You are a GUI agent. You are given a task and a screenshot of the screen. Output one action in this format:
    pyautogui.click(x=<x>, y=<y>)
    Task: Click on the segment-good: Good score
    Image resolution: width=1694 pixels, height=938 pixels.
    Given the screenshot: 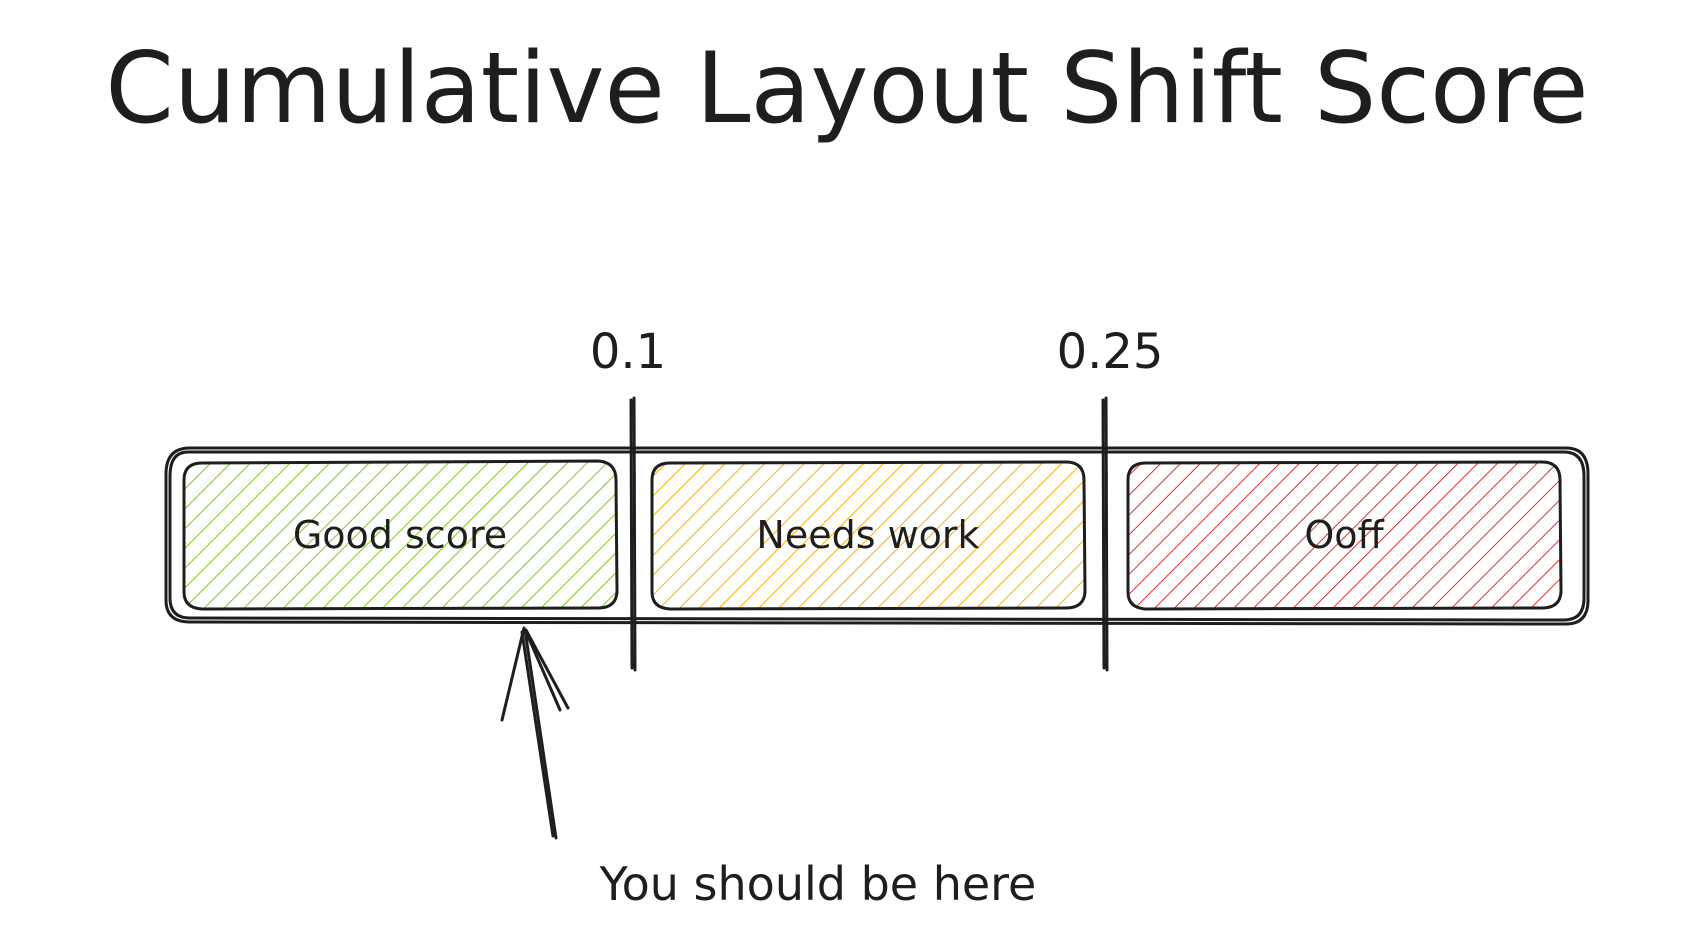 What is the action you would take?
    pyautogui.click(x=400, y=535)
    